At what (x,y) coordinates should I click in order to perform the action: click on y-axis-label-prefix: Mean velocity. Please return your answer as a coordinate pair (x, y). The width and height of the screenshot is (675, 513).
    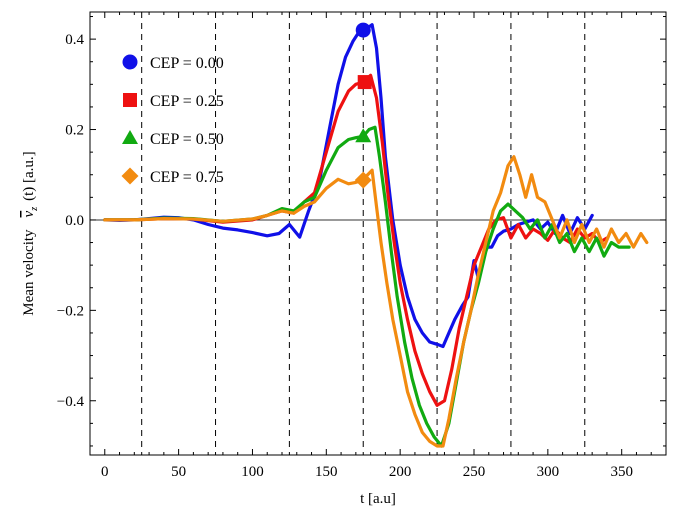
    Looking at the image, I should click on (29, 272).